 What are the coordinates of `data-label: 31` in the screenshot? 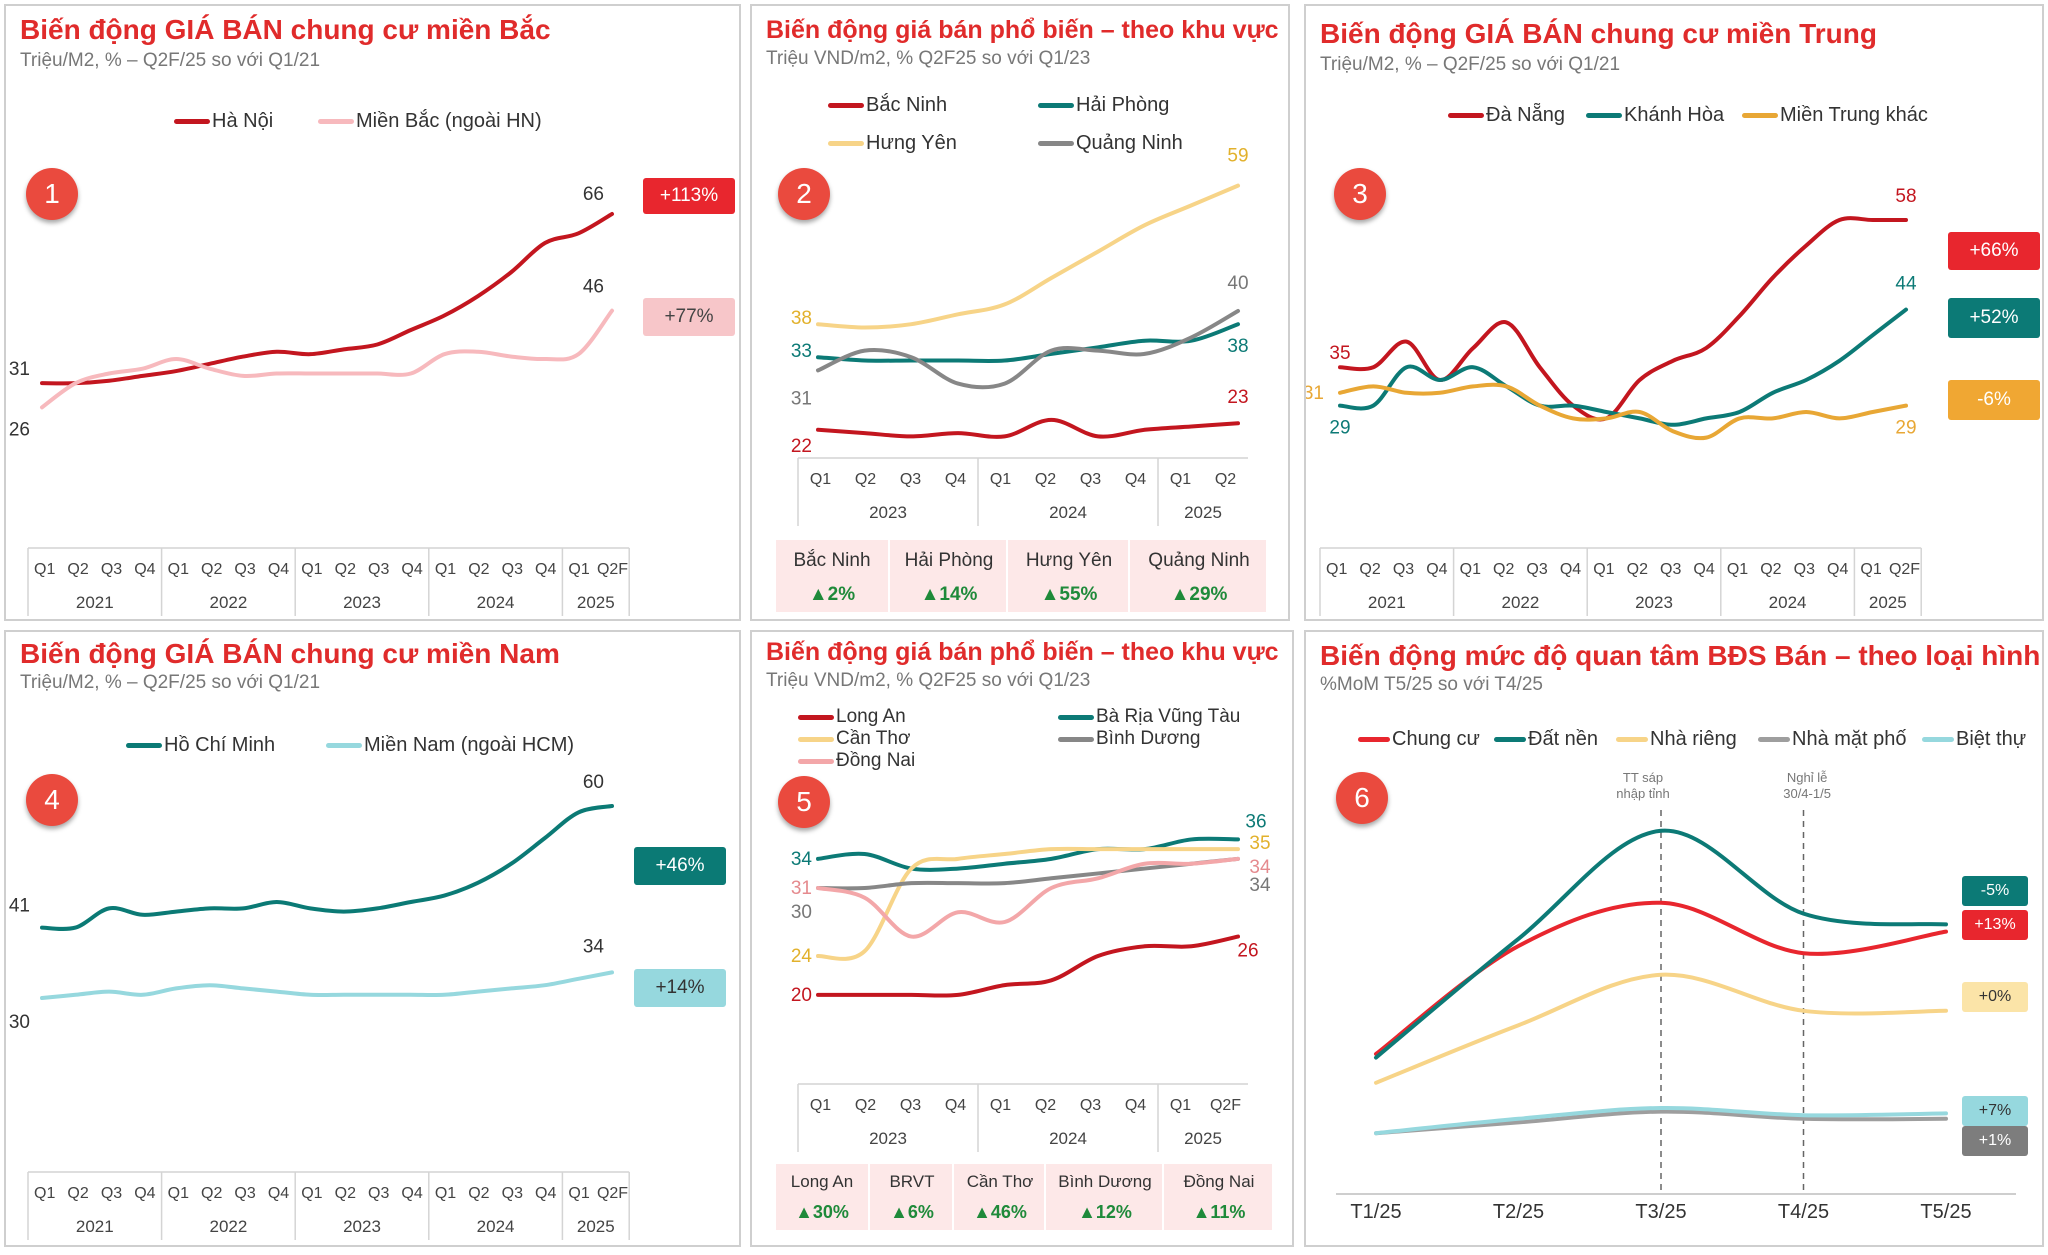 It's located at (1315, 393).